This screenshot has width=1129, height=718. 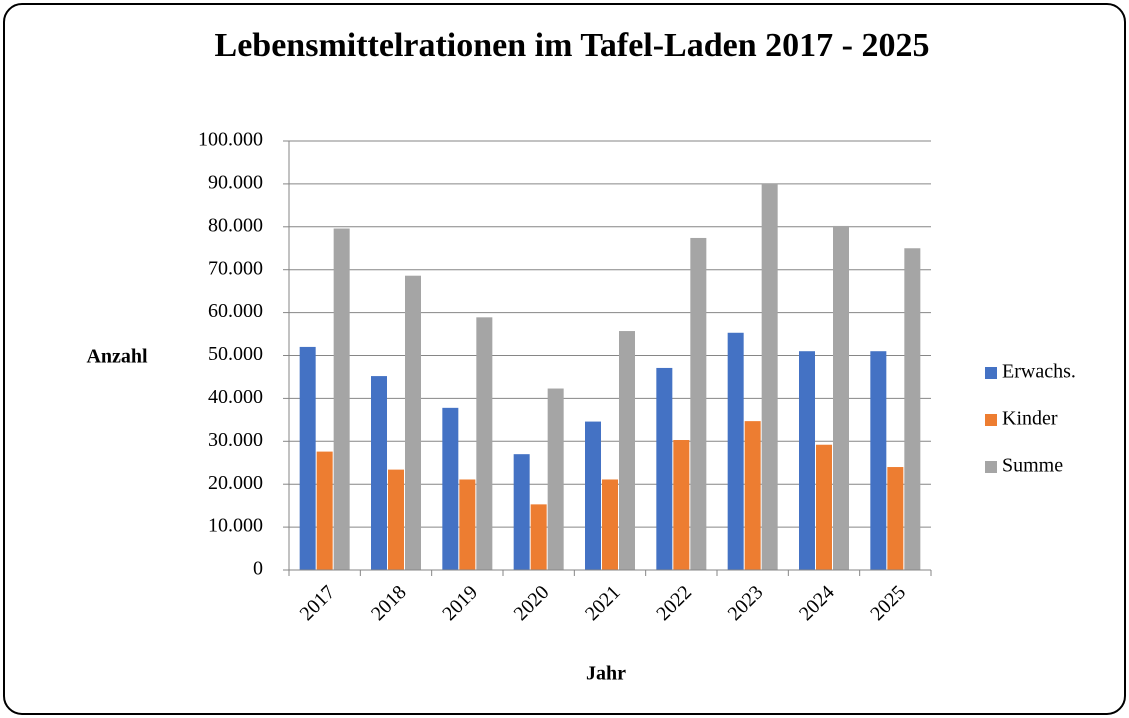 What do you see at coordinates (235, 483) in the screenshot?
I see `y-tick-label: 20.000` at bounding box center [235, 483].